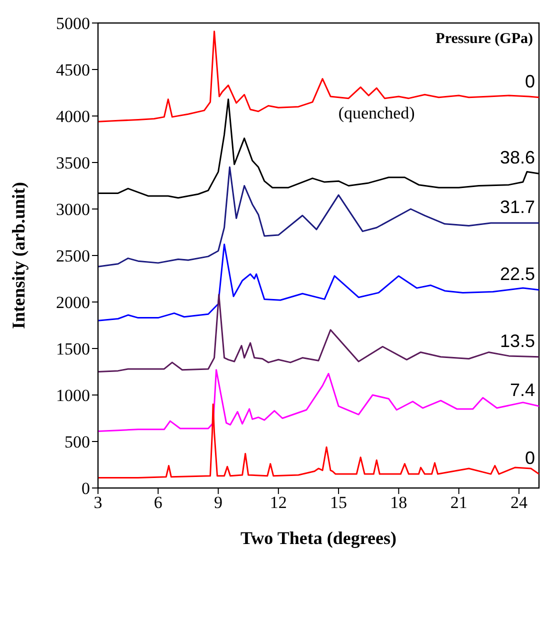 The image size is (547, 620). Describe the element at coordinates (519, 502) in the screenshot. I see `x-tick-label: 24` at that location.